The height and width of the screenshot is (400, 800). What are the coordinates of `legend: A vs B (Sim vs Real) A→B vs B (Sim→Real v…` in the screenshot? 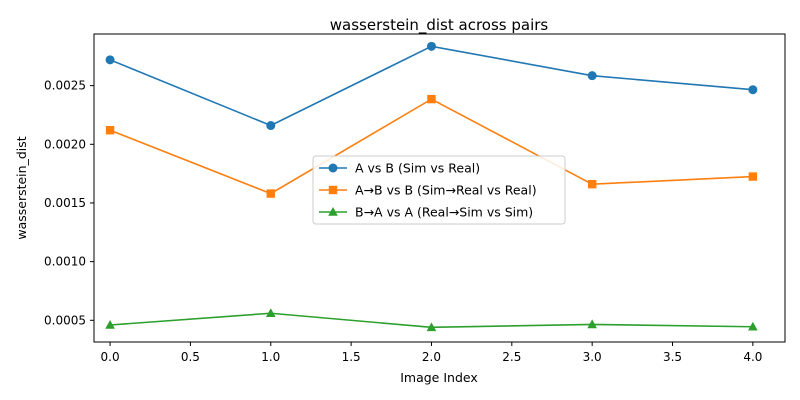 It's located at (439, 190).